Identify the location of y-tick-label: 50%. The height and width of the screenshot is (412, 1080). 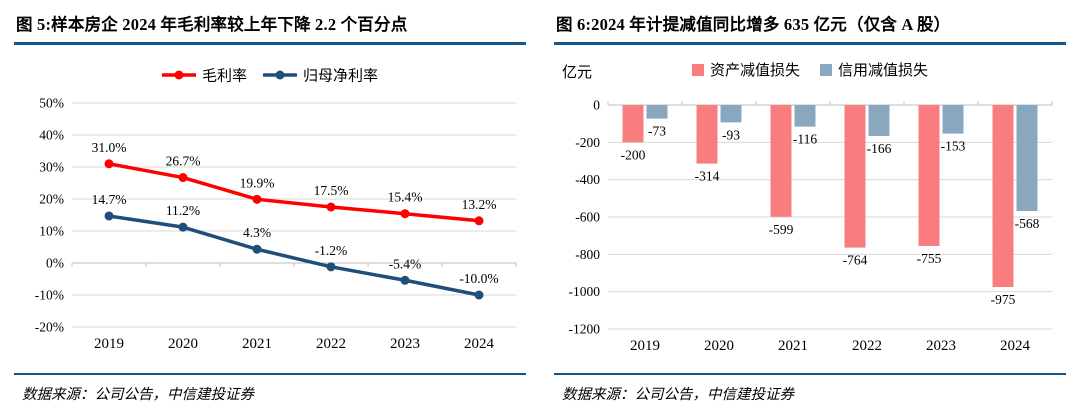
(51, 103).